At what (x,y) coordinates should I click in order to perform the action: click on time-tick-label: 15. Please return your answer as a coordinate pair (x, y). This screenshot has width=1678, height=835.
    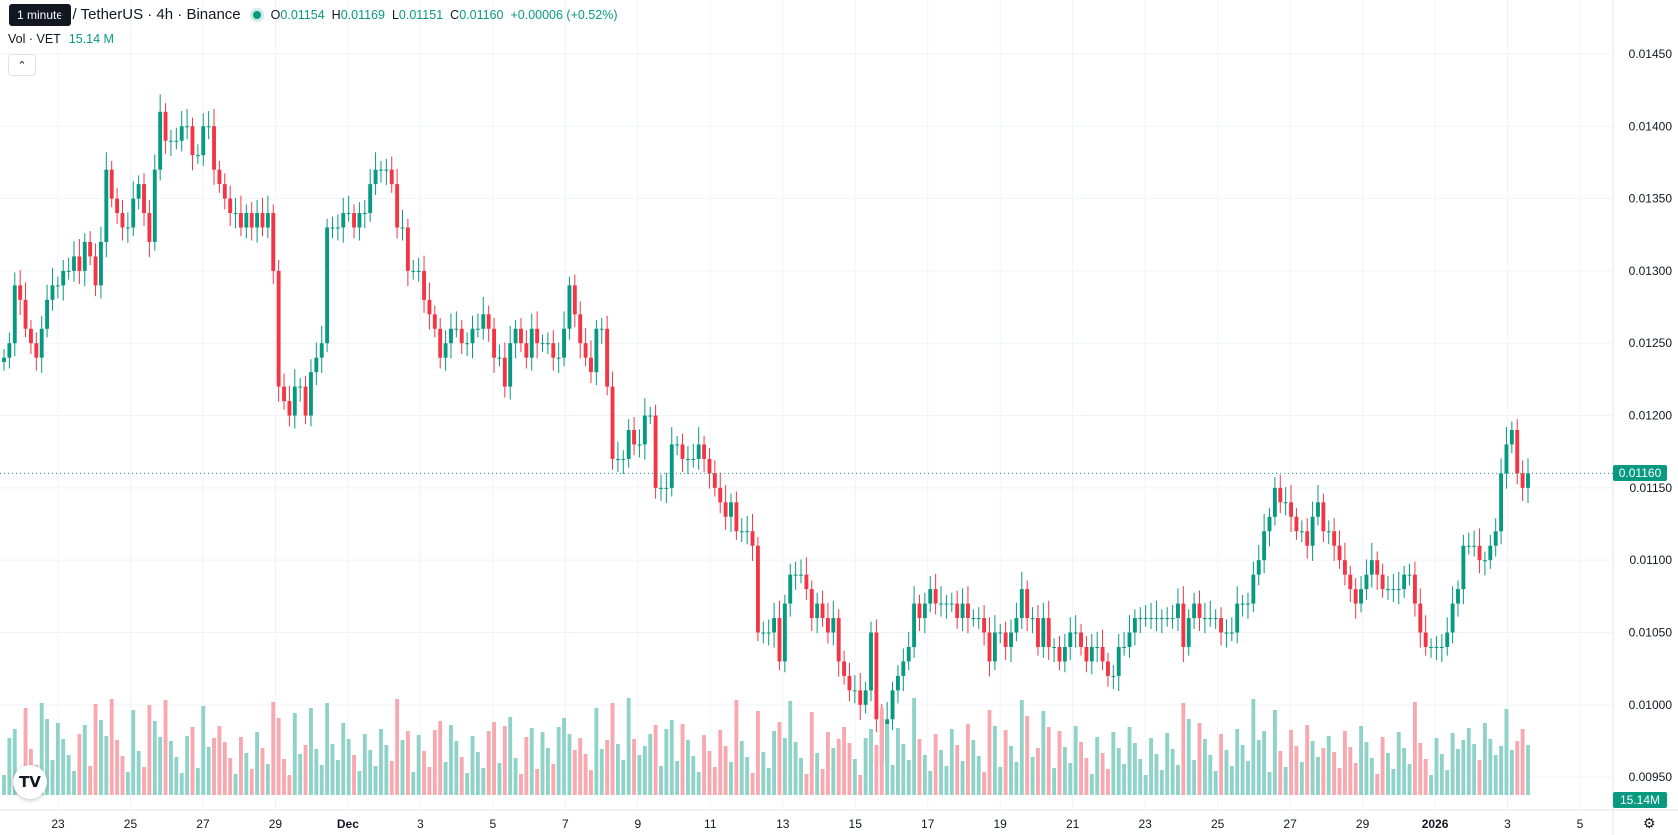
    Looking at the image, I should click on (856, 824).